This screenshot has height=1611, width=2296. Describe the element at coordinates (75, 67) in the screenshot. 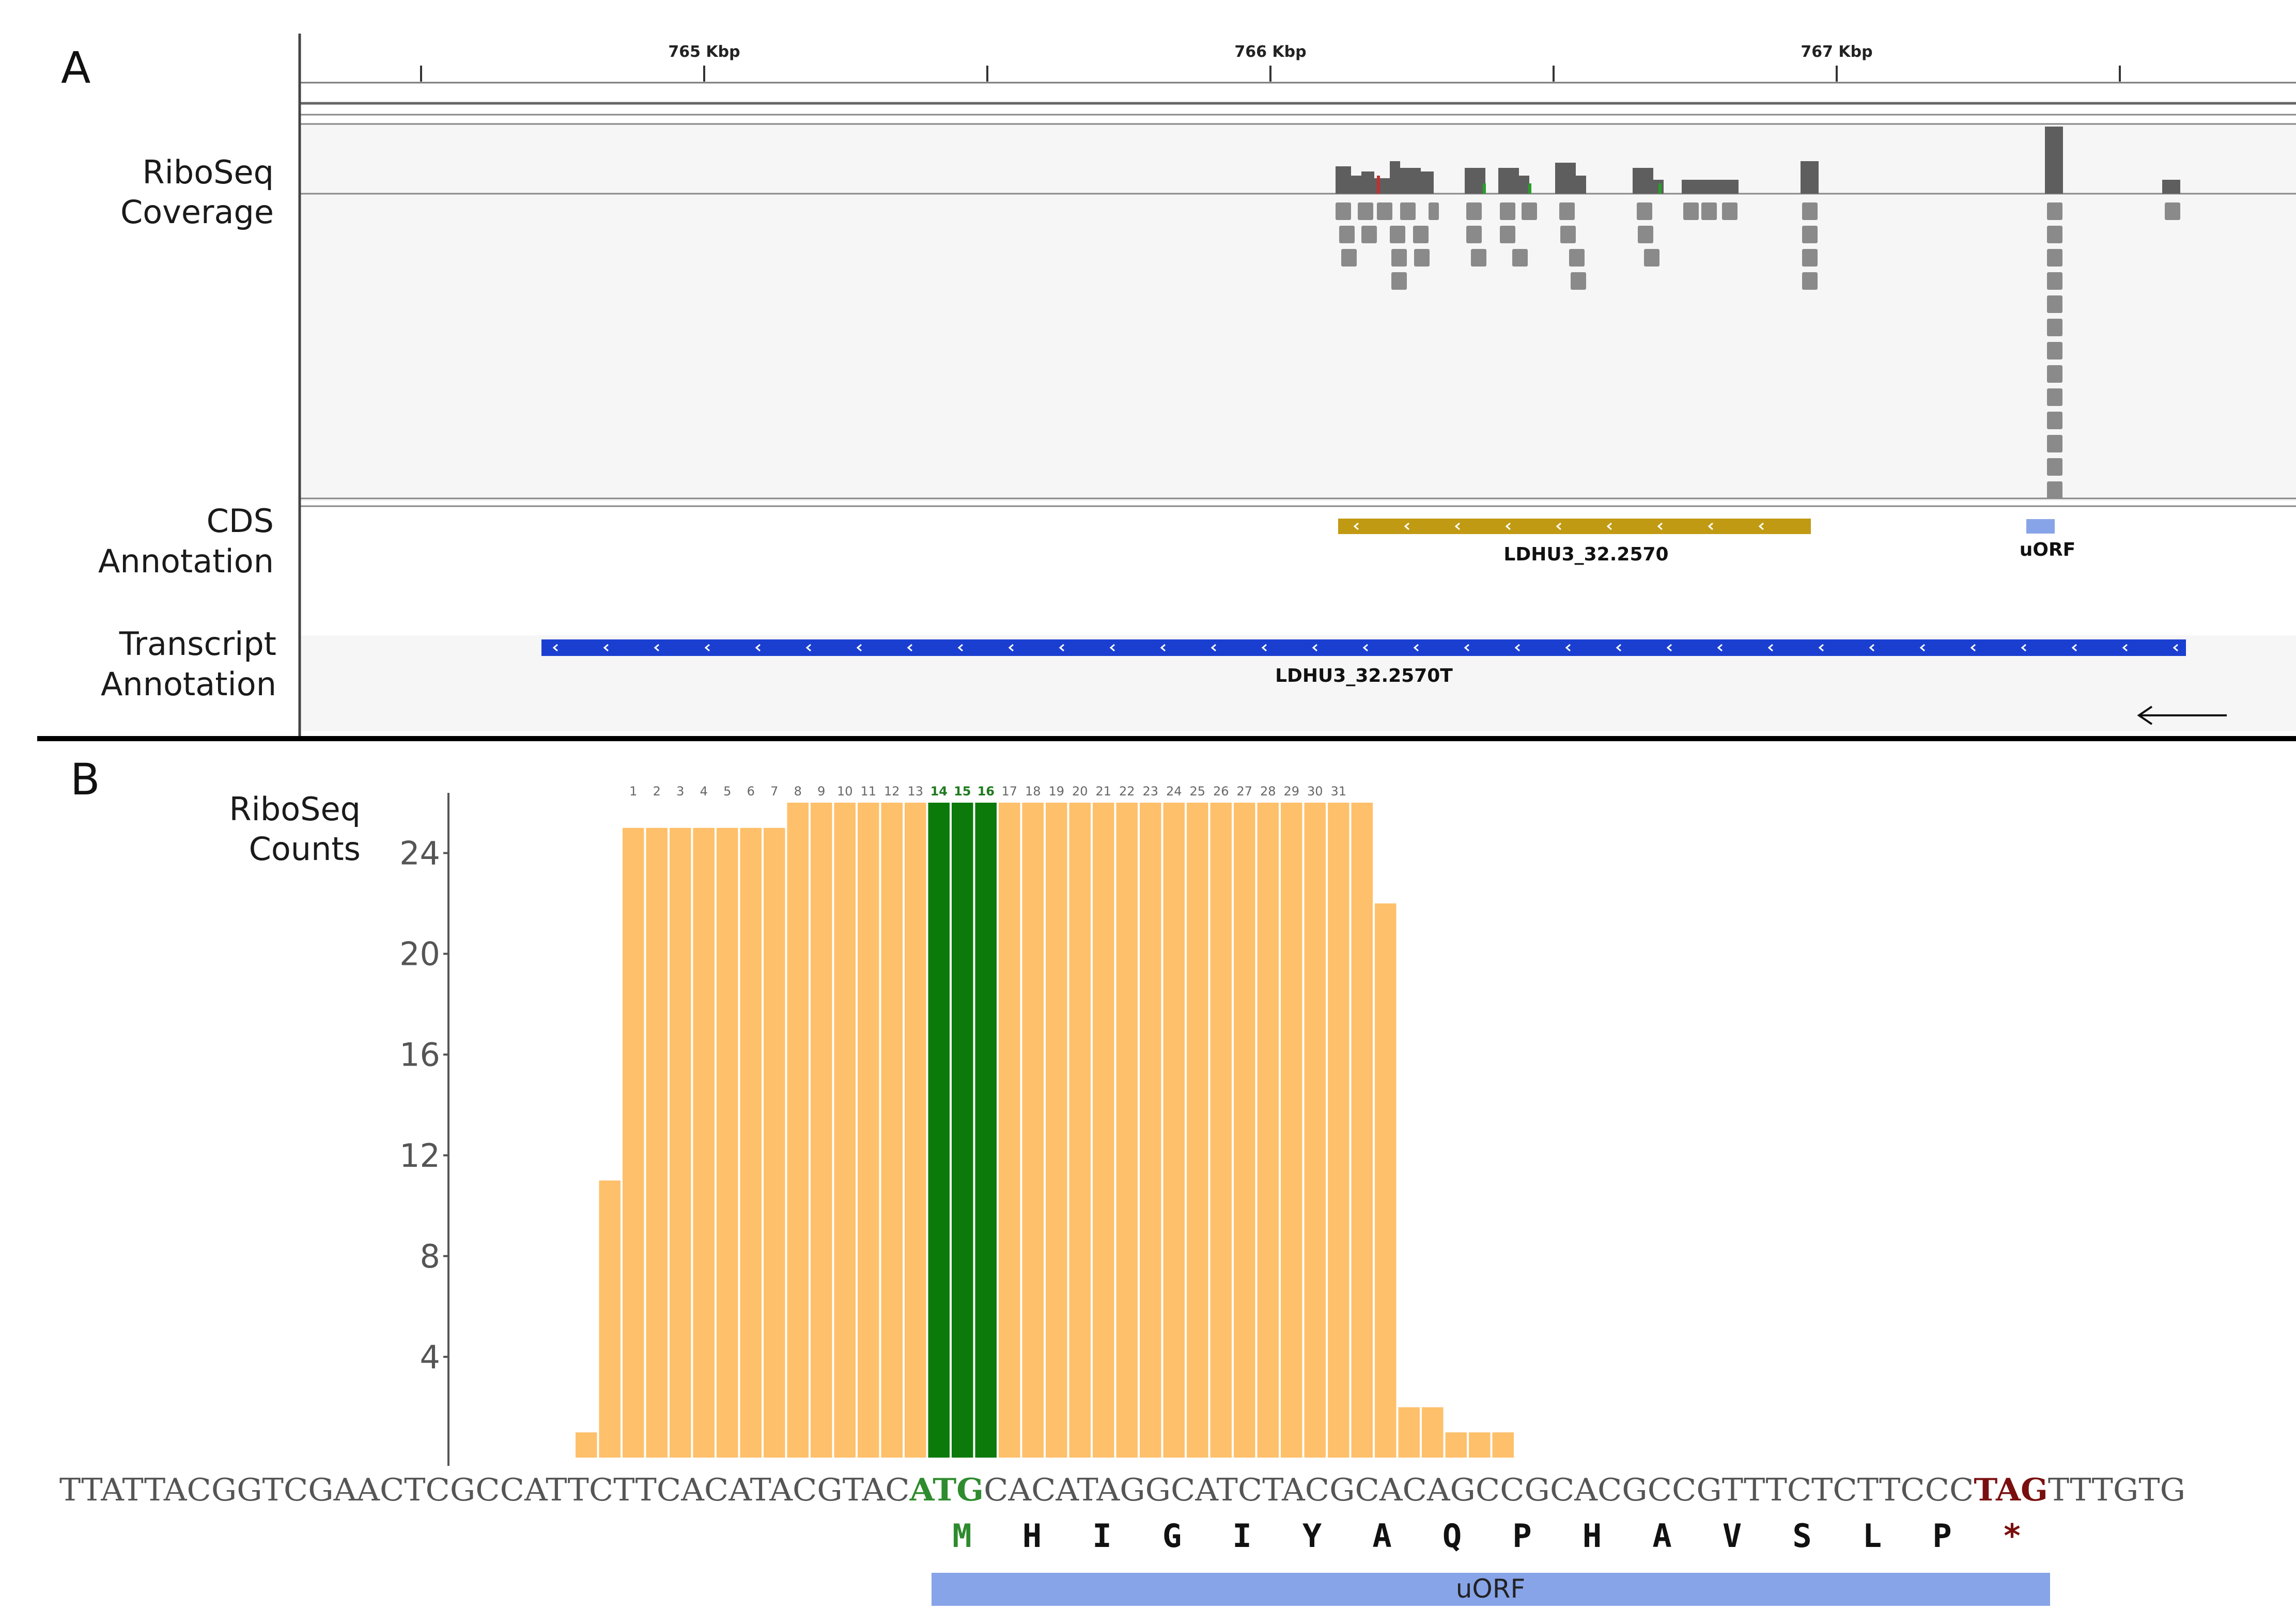

I see `panel-a-letter: A` at that location.